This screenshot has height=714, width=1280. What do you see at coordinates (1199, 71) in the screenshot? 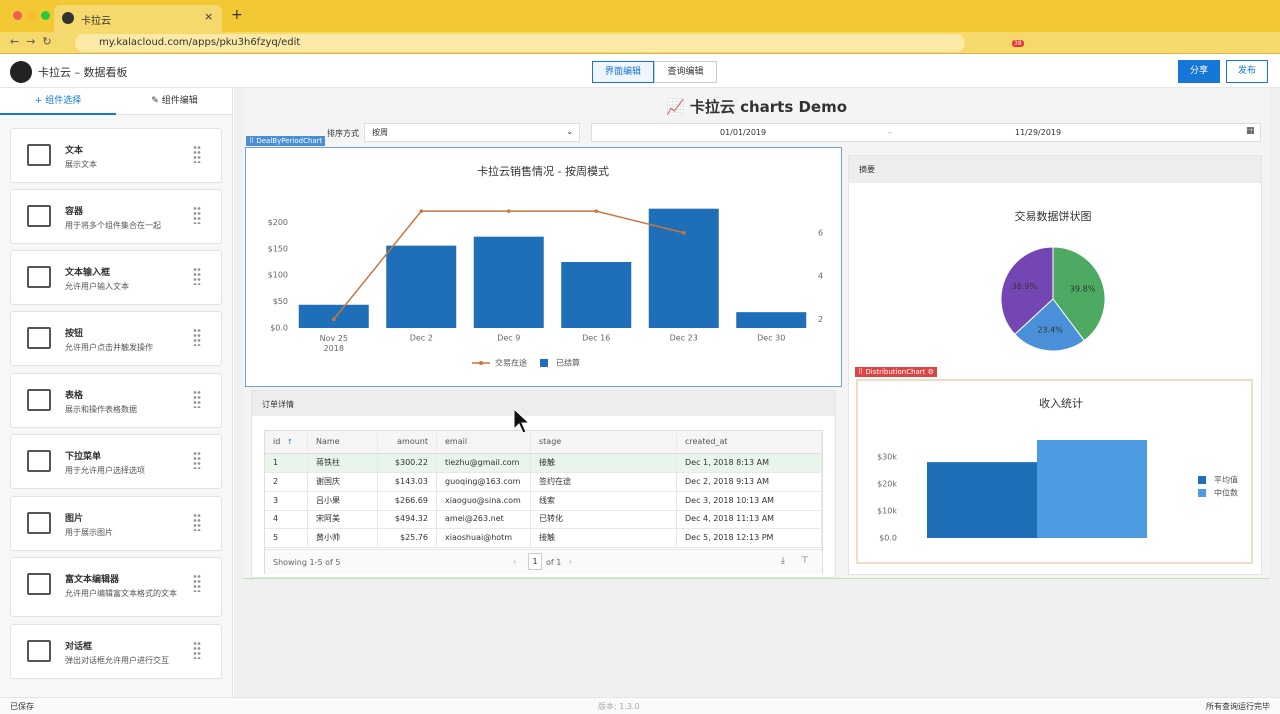
I see `share-button: 分享` at bounding box center [1199, 71].